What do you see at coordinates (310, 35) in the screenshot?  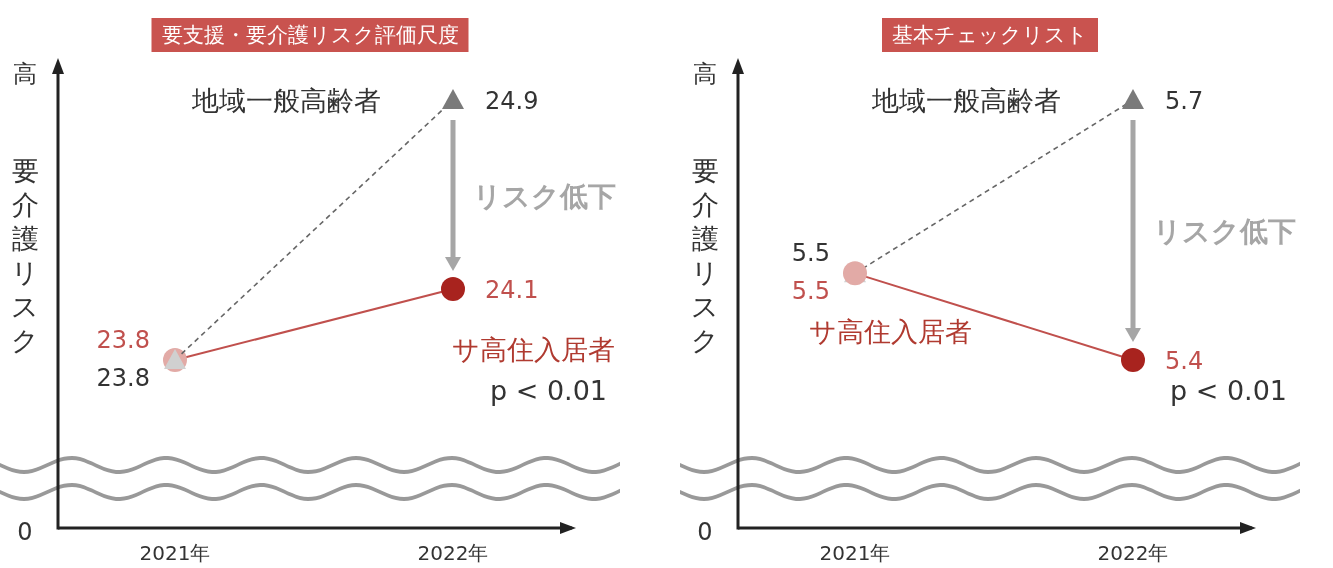 I see `chart-title: 要支援・要介護リスク評価尺度` at bounding box center [310, 35].